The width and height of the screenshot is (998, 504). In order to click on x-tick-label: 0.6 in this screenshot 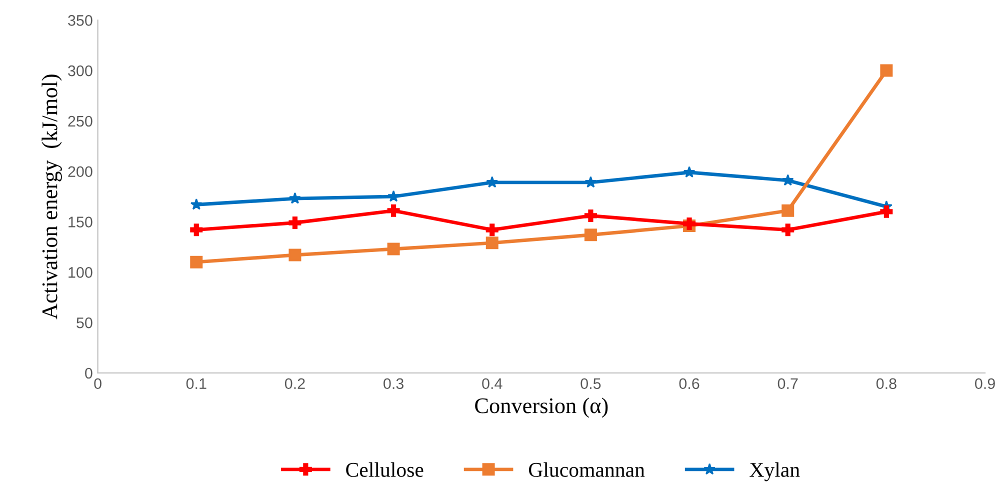, I will do `click(689, 384)`.